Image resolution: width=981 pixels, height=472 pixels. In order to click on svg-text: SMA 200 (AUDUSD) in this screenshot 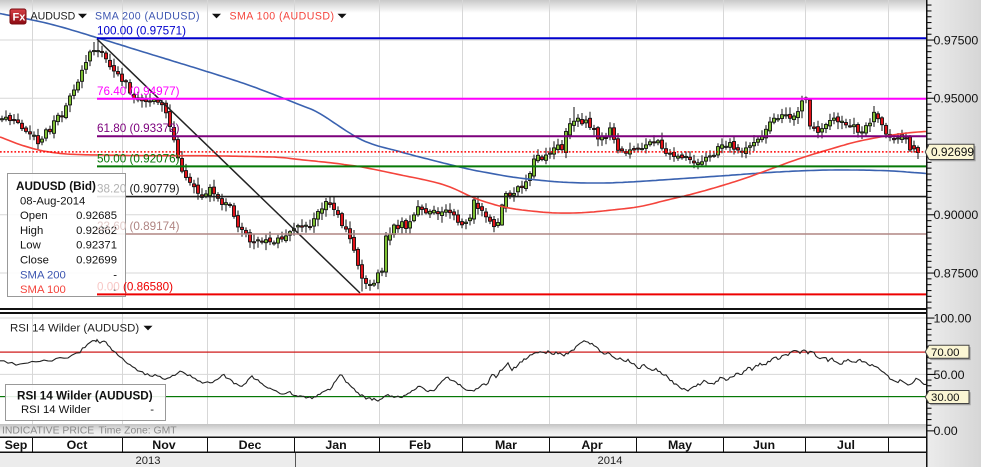, I will do `click(147, 17)`.